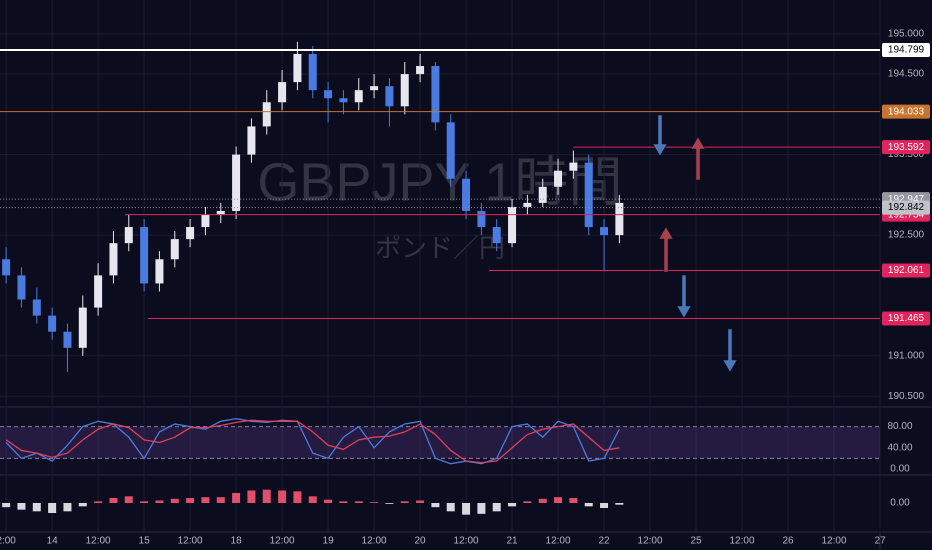 The image size is (932, 550). What do you see at coordinates (906, 270) in the screenshot?
I see `level-label: 192.061` at bounding box center [906, 270].